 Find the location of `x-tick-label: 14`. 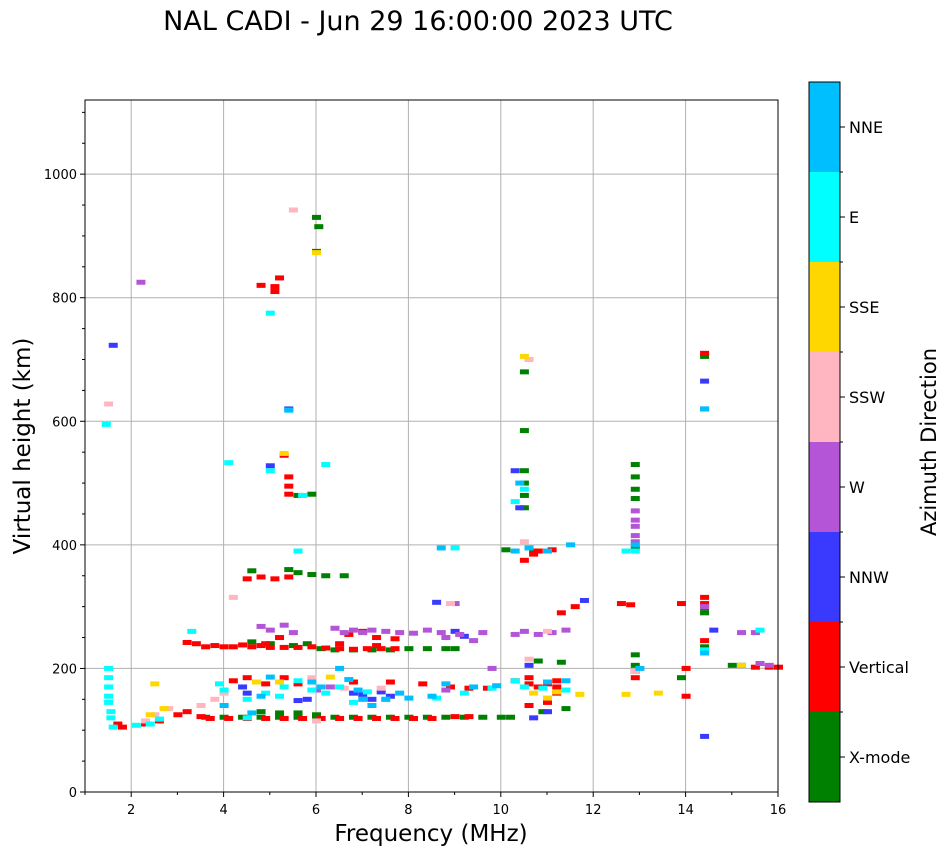

x-tick-label: 14 is located at coordinates (685, 810).